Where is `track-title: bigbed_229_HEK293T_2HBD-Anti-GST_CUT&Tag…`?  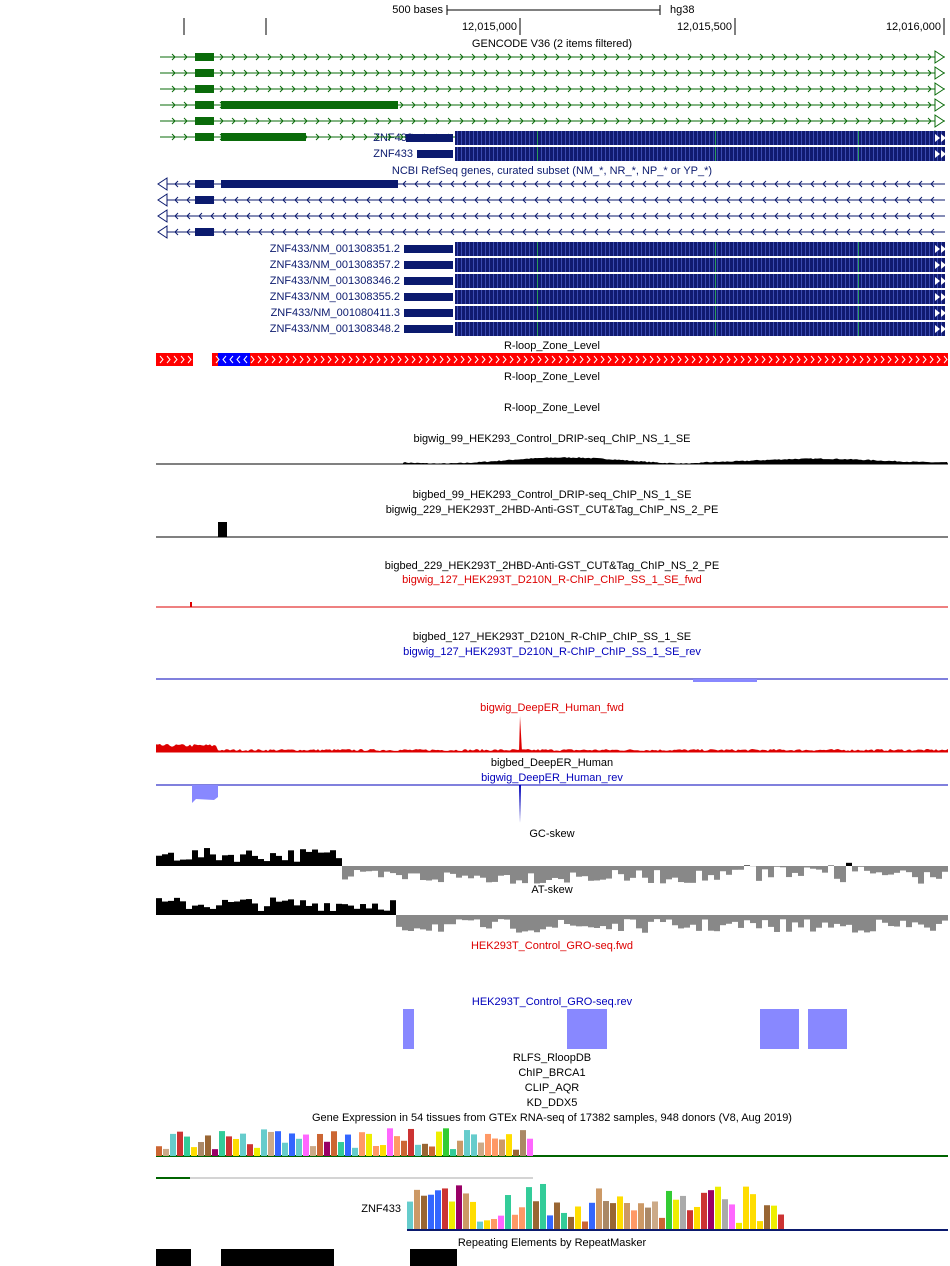
track-title: bigbed_229_HEK293T_2HBD-Anti-GST_CUT&Tag… is located at coordinates (552, 566).